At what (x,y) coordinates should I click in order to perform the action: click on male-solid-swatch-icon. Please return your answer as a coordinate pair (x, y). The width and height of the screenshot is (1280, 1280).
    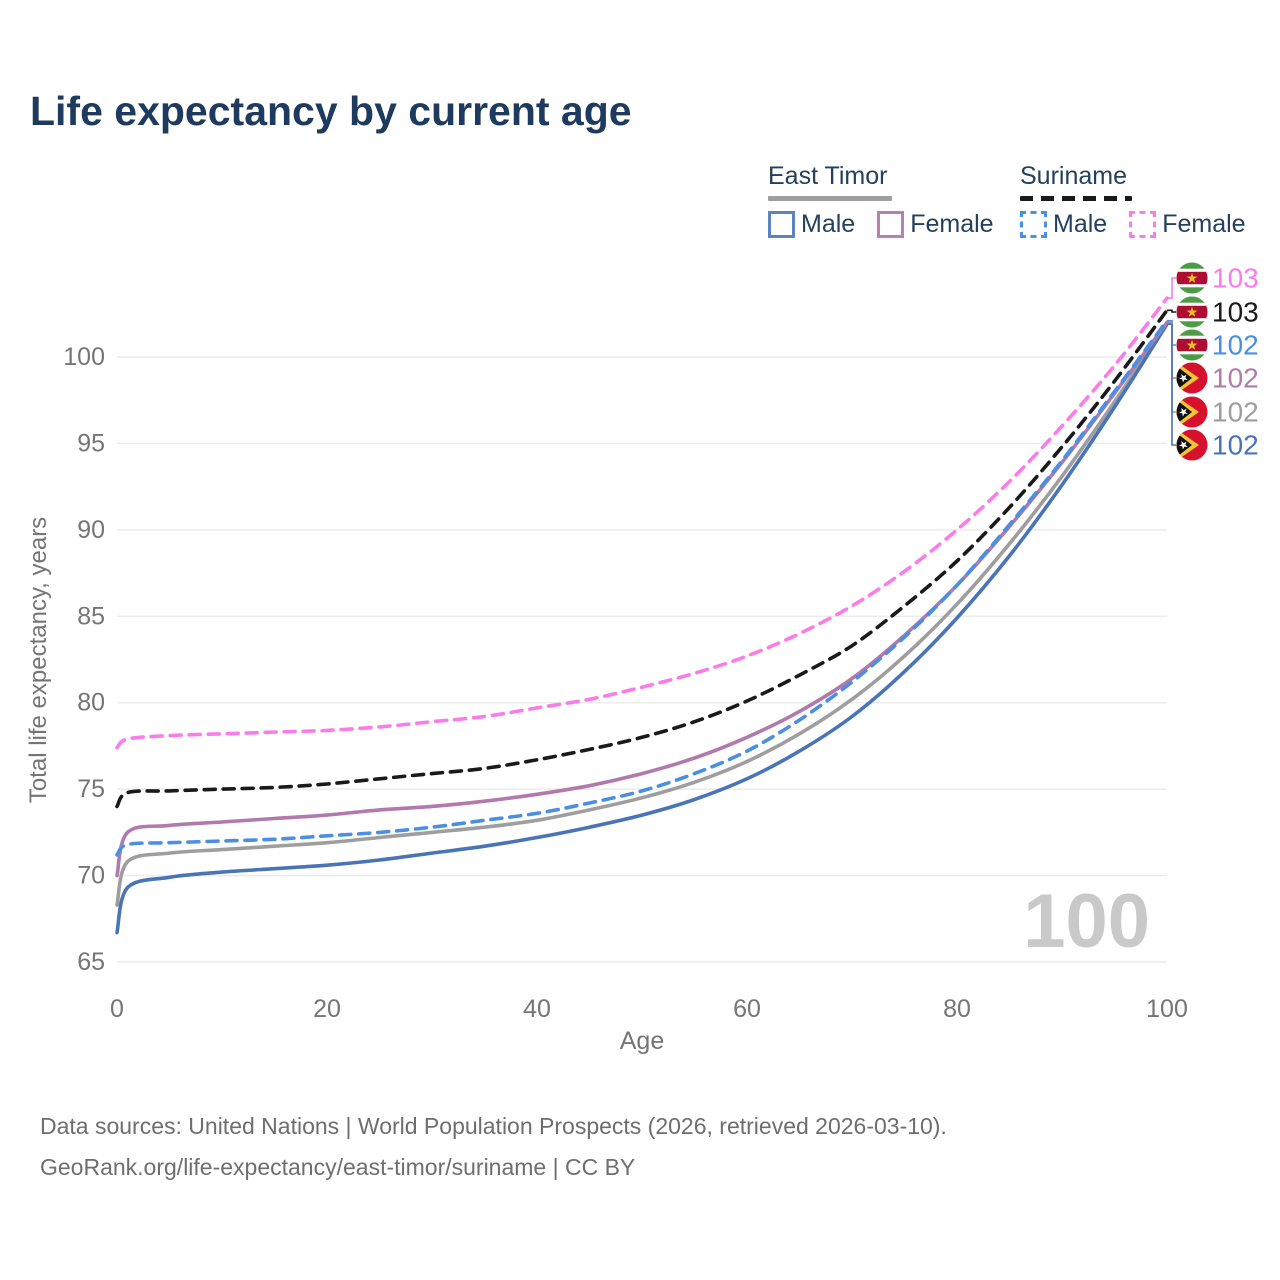
    Looking at the image, I should click on (781, 224).